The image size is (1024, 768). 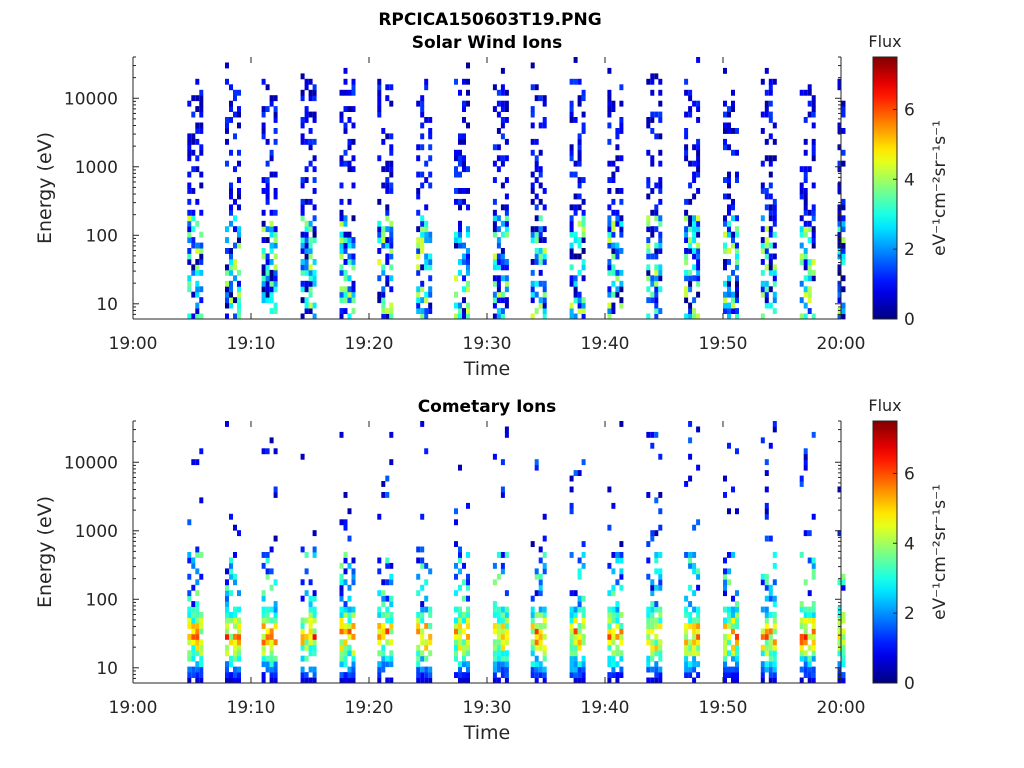 I want to click on colorbar-tick-label: 0, so click(x=909, y=684).